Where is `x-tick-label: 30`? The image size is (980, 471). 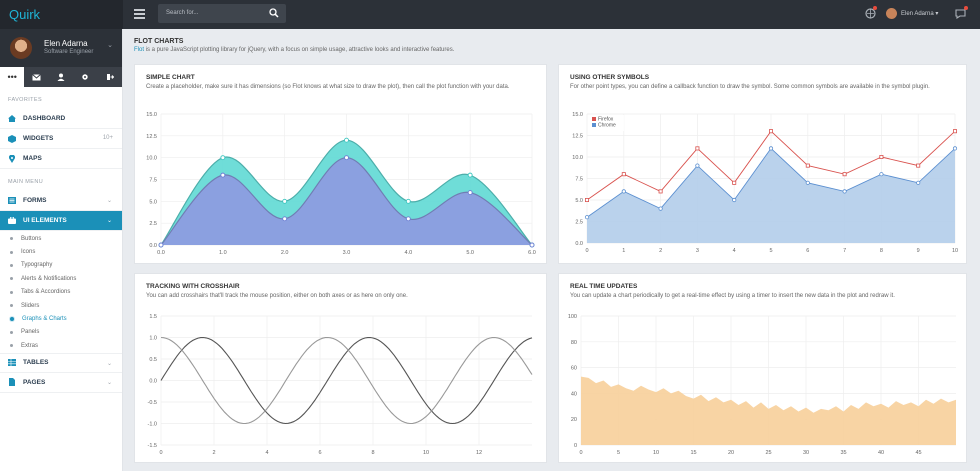
x-tick-label: 30 is located at coordinates (806, 453).